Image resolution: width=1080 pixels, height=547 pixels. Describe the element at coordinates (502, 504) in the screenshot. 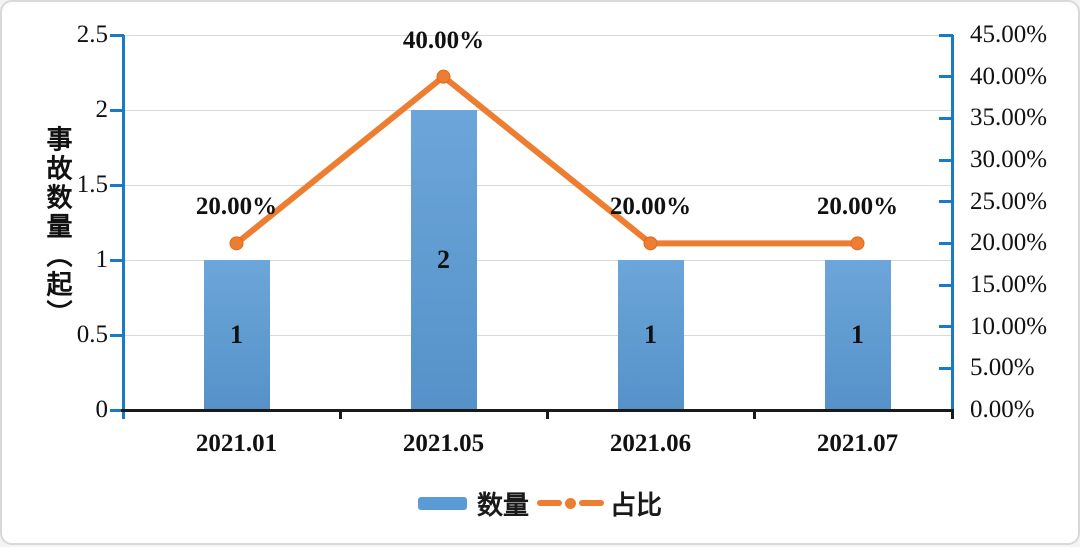

I see `legend-bar-label: 数量` at that location.